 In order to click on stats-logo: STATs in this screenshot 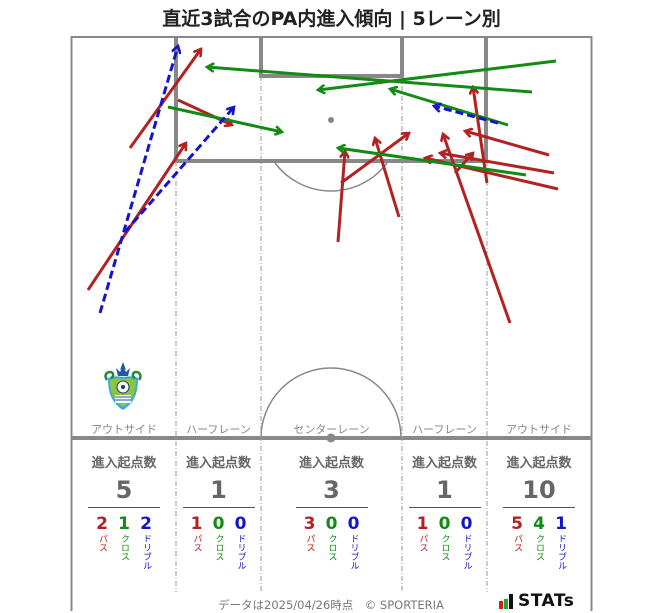, I will do `click(536, 601)`.